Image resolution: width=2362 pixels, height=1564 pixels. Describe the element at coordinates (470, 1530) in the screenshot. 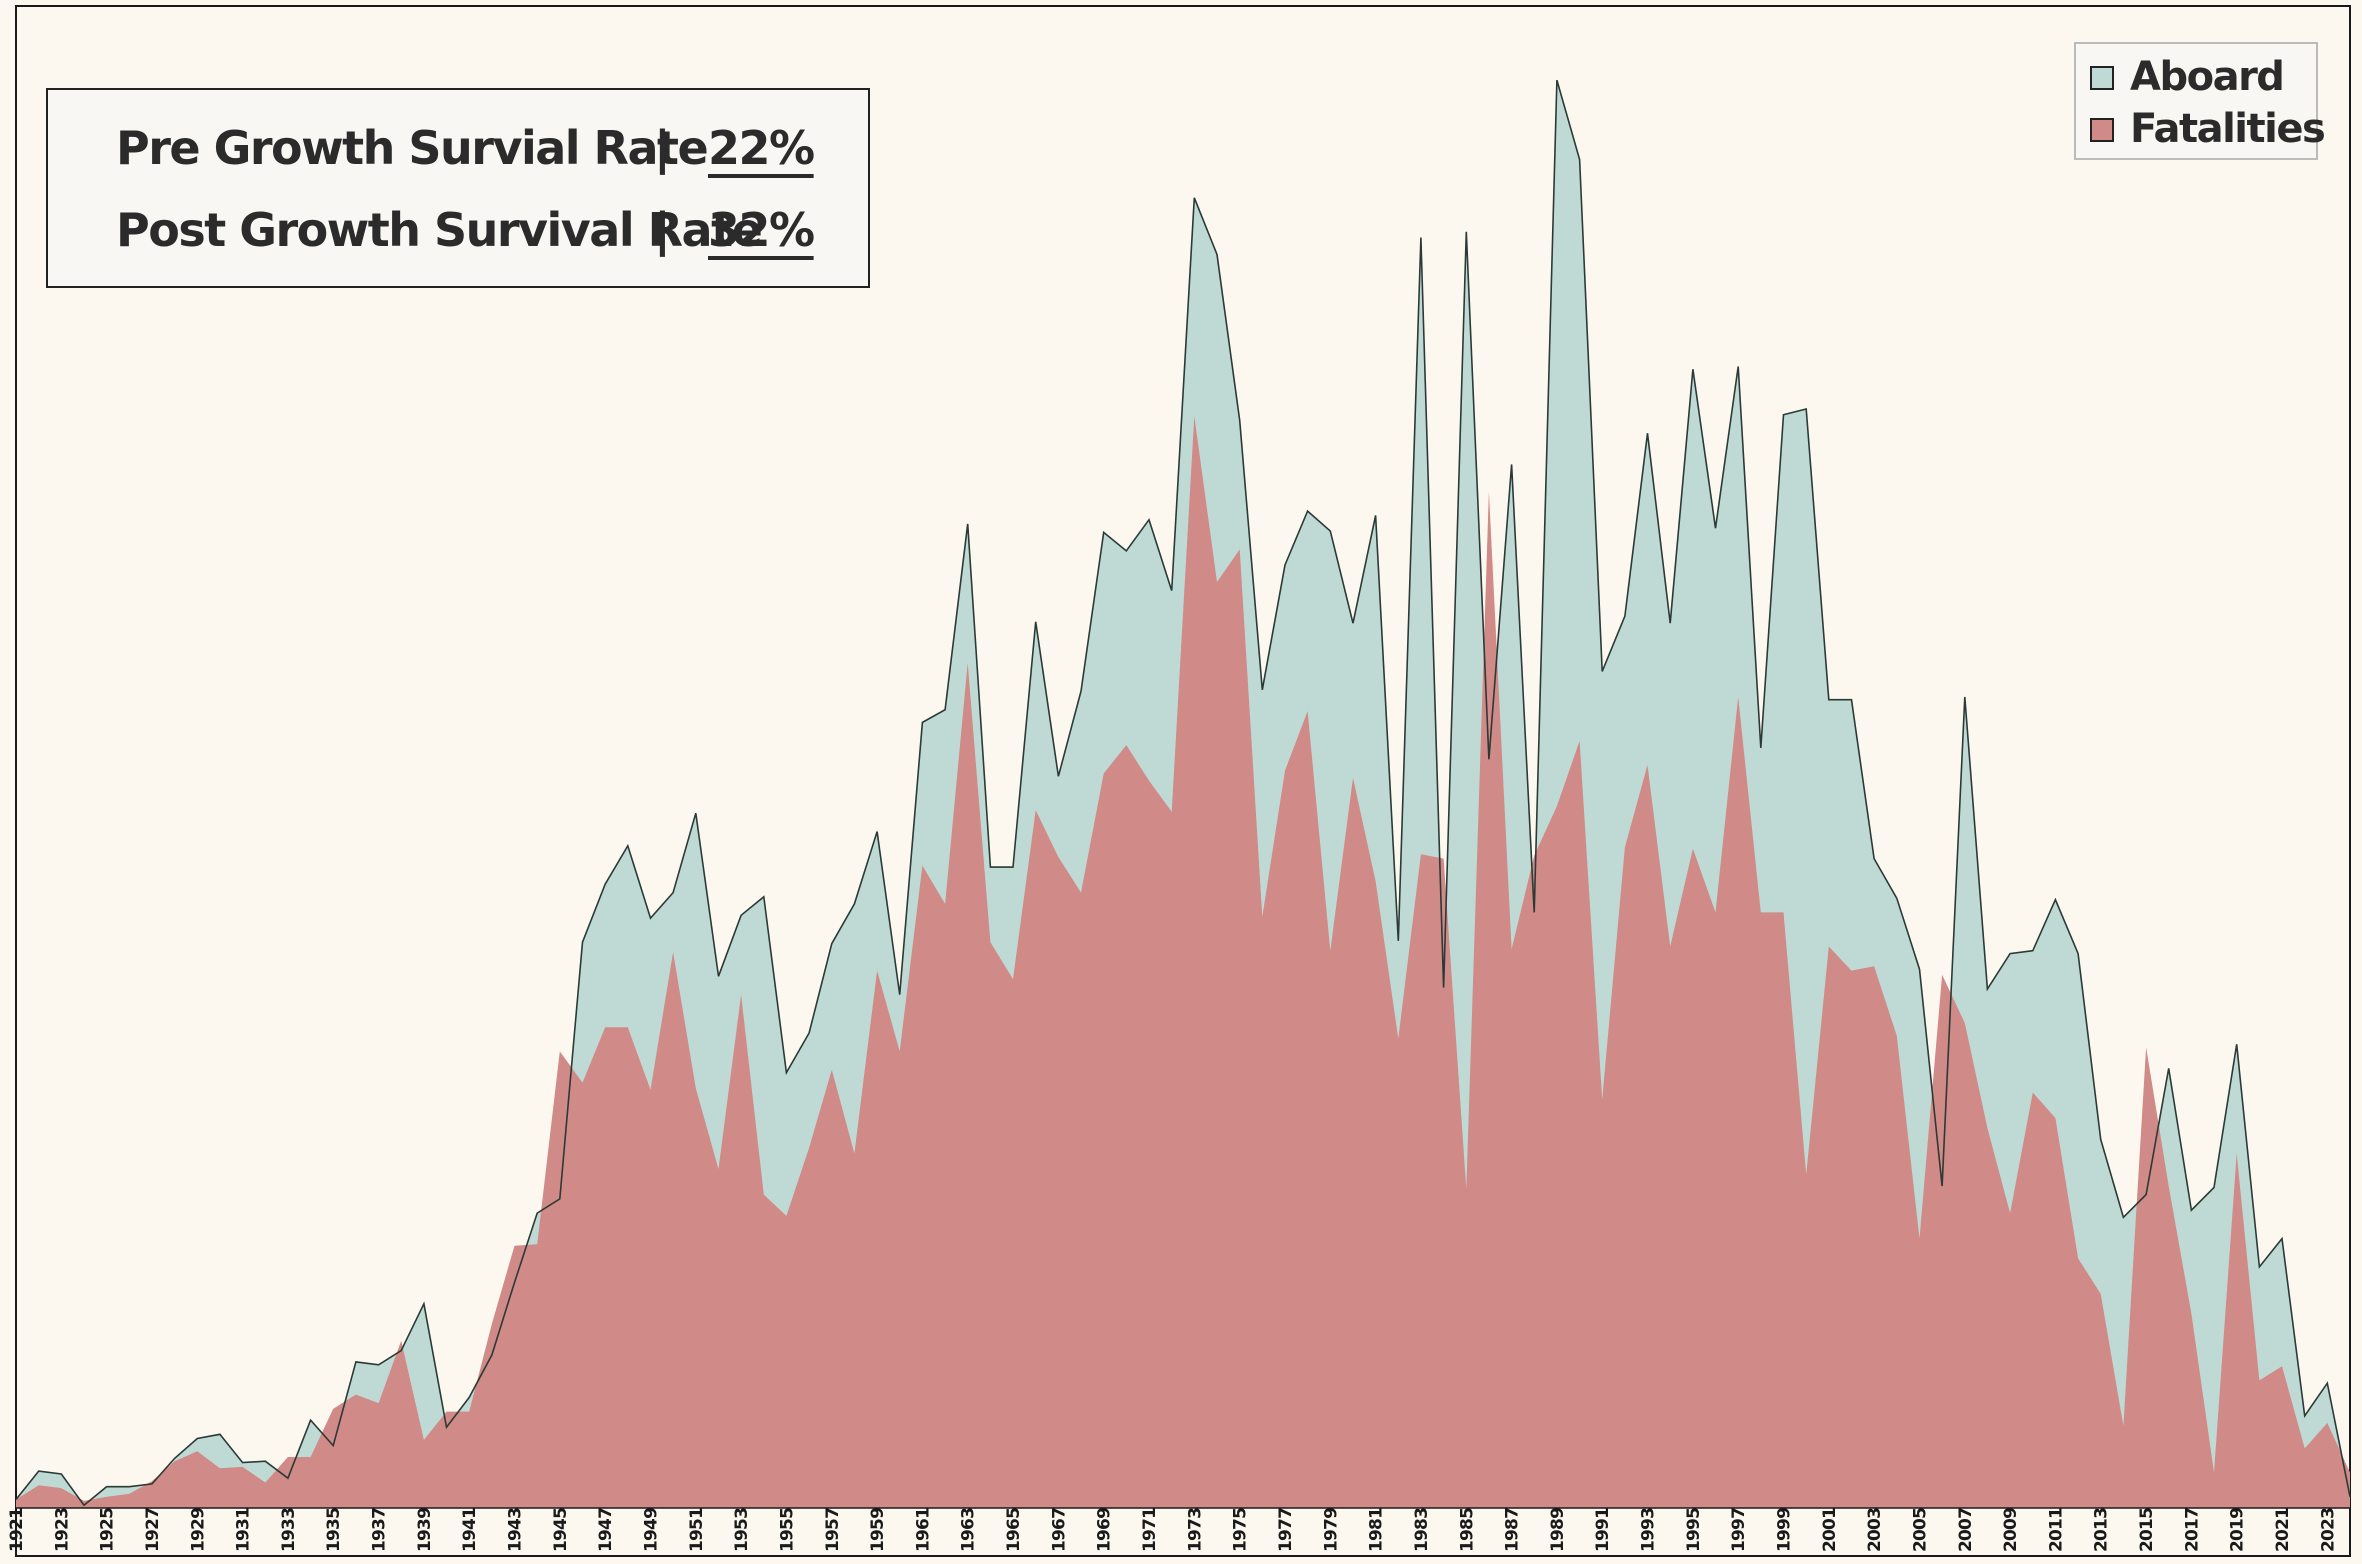

I see `x-tick-label: 1941` at that location.